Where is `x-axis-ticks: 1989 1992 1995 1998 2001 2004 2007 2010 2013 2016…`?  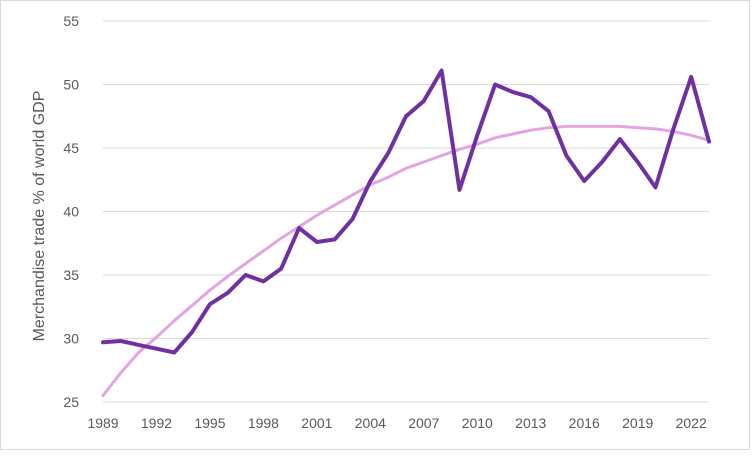
x-axis-ticks: 1989 1992 1995 1998 2001 2004 2007 2010 2013 2016… is located at coordinates (397, 423).